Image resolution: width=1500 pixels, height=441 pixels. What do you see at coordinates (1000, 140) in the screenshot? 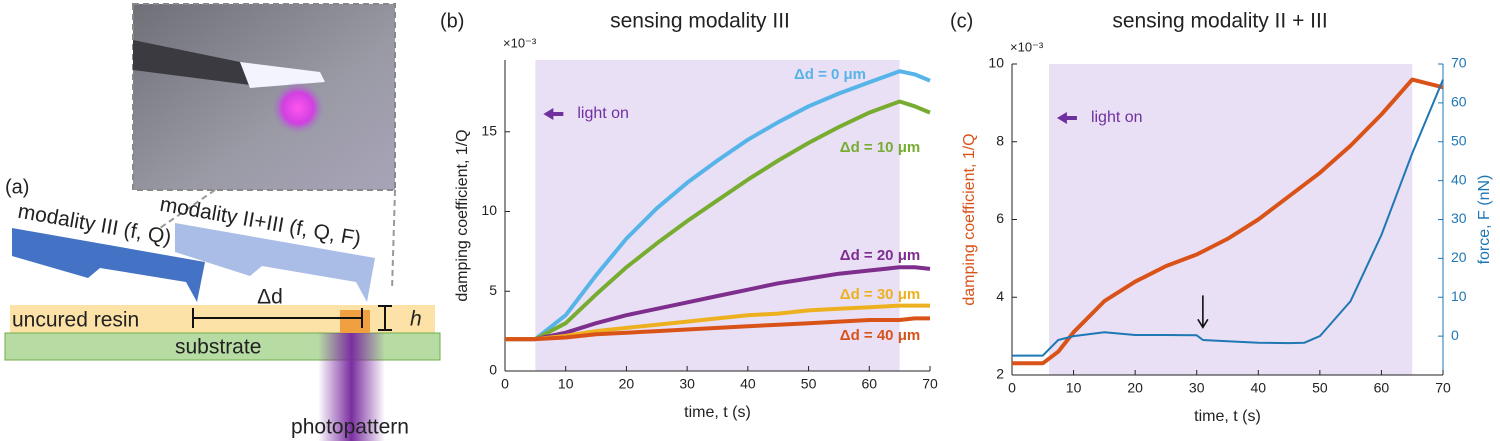
I see `y-tick-label: 8` at bounding box center [1000, 140].